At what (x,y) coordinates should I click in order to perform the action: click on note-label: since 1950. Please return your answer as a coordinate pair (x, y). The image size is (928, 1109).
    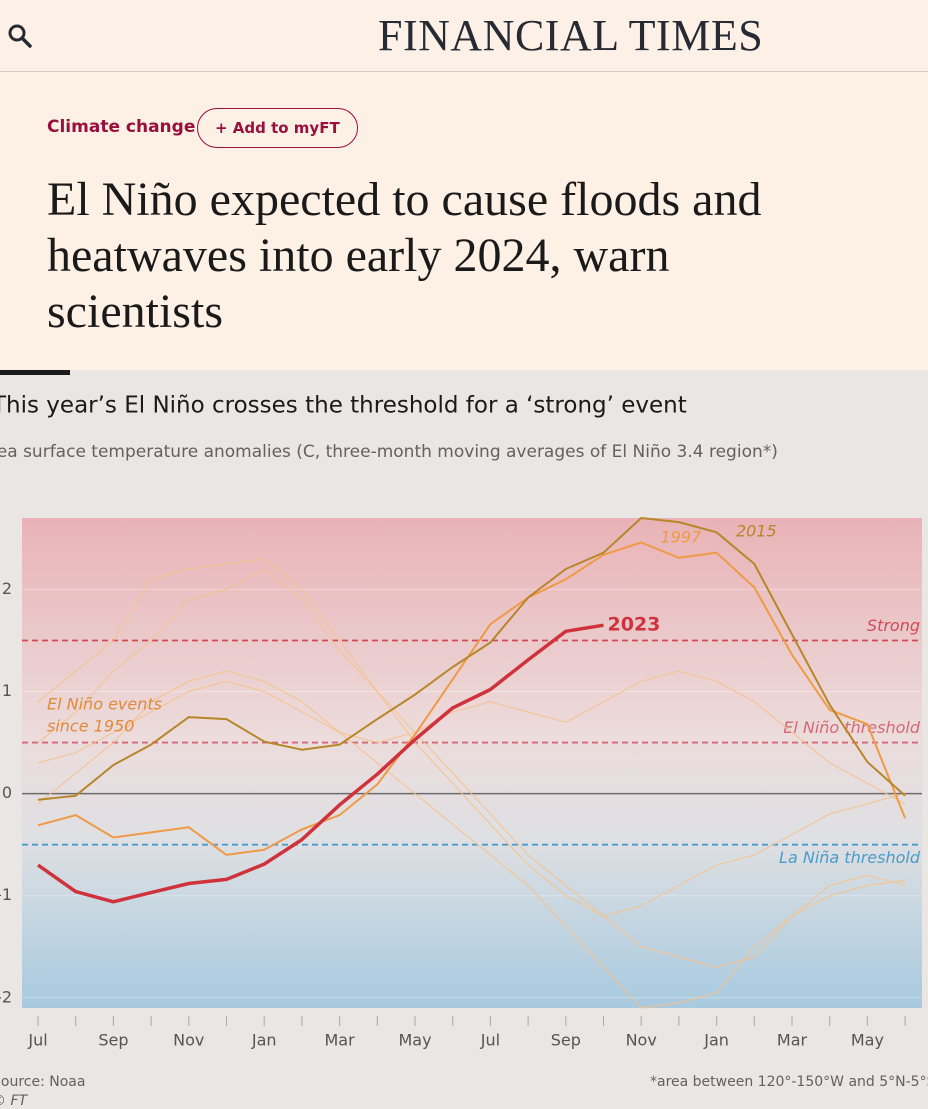
    Looking at the image, I should click on (90, 726).